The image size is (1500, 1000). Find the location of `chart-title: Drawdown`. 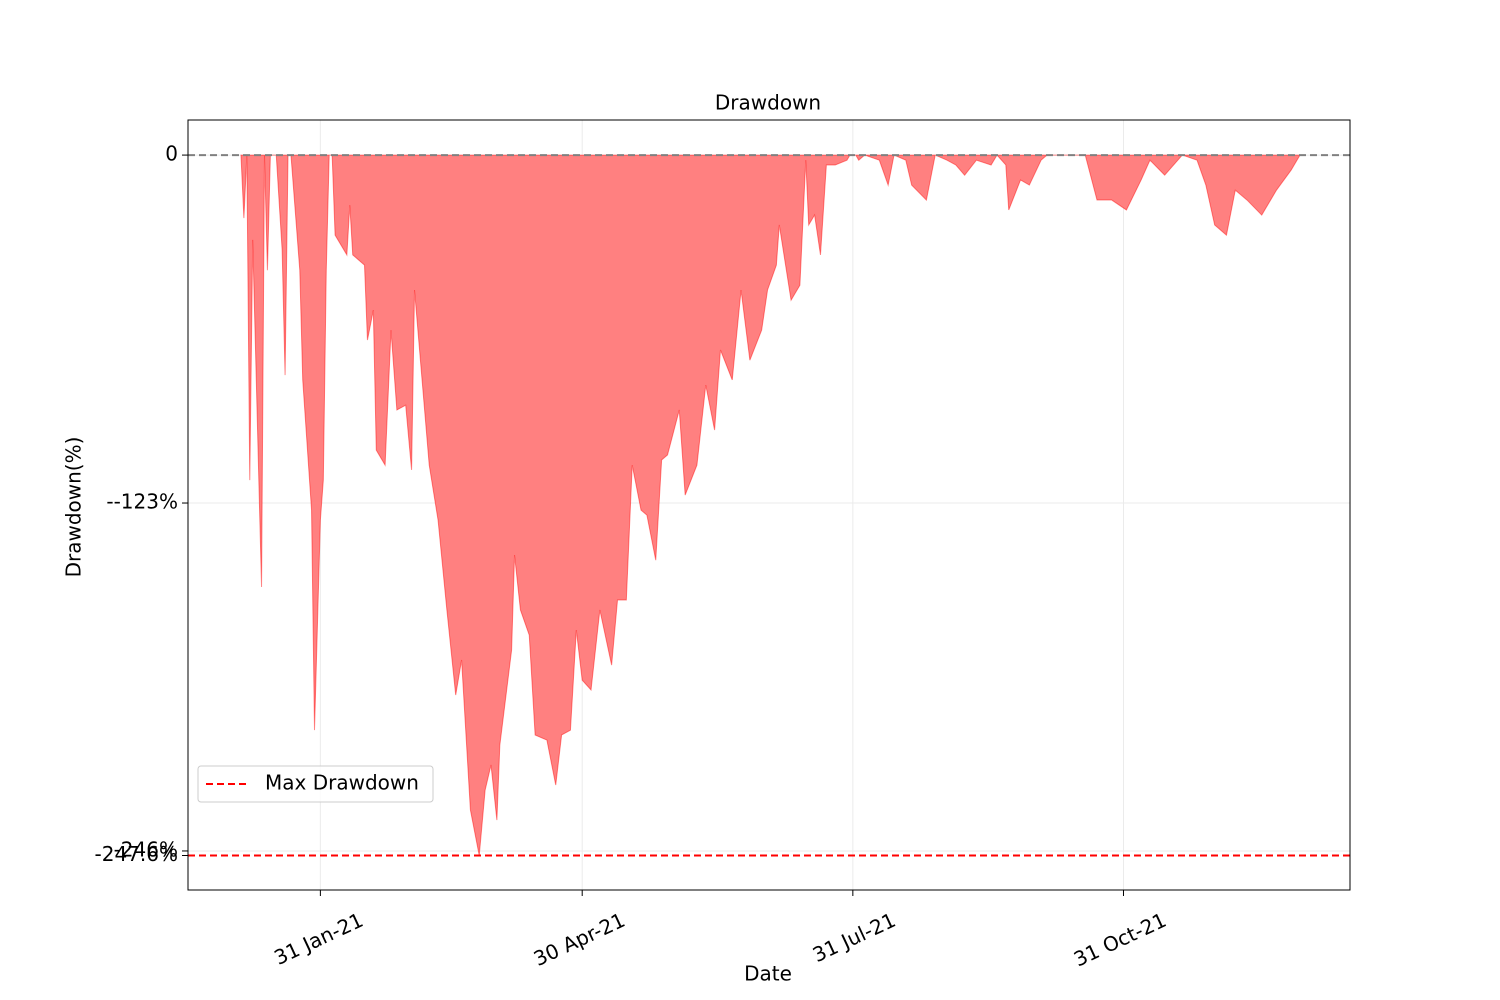

chart-title: Drawdown is located at coordinates (768, 103).